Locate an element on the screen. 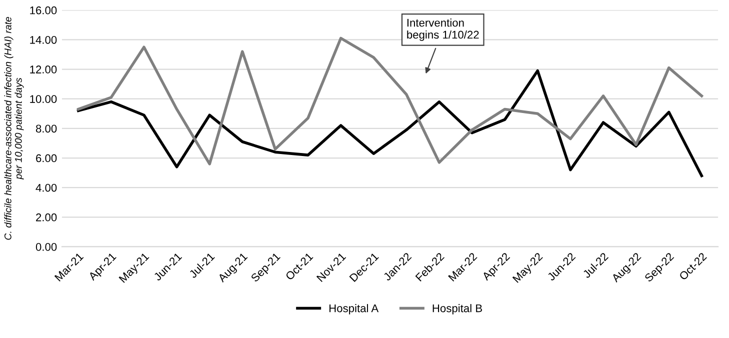 The image size is (729, 338). legend-label: Hospital B is located at coordinates (457, 309).